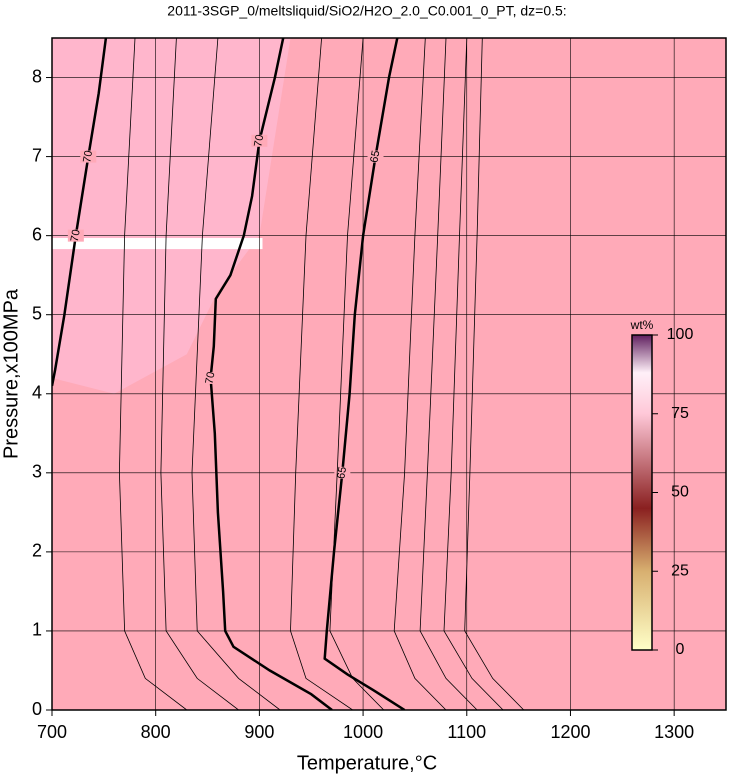 The image size is (734, 776). What do you see at coordinates (680, 570) in the screenshot?
I see `colorbar-tick-label: 25` at bounding box center [680, 570].